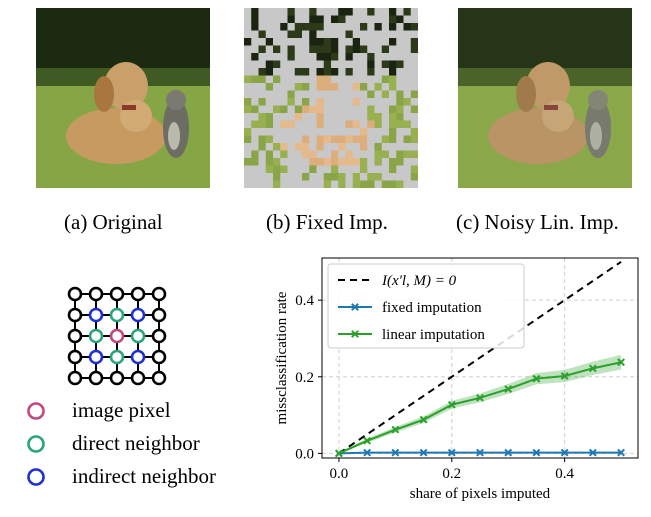 The image size is (651, 517). Describe the element at coordinates (564, 474) in the screenshot. I see `x-tick-label: 0.4` at that location.